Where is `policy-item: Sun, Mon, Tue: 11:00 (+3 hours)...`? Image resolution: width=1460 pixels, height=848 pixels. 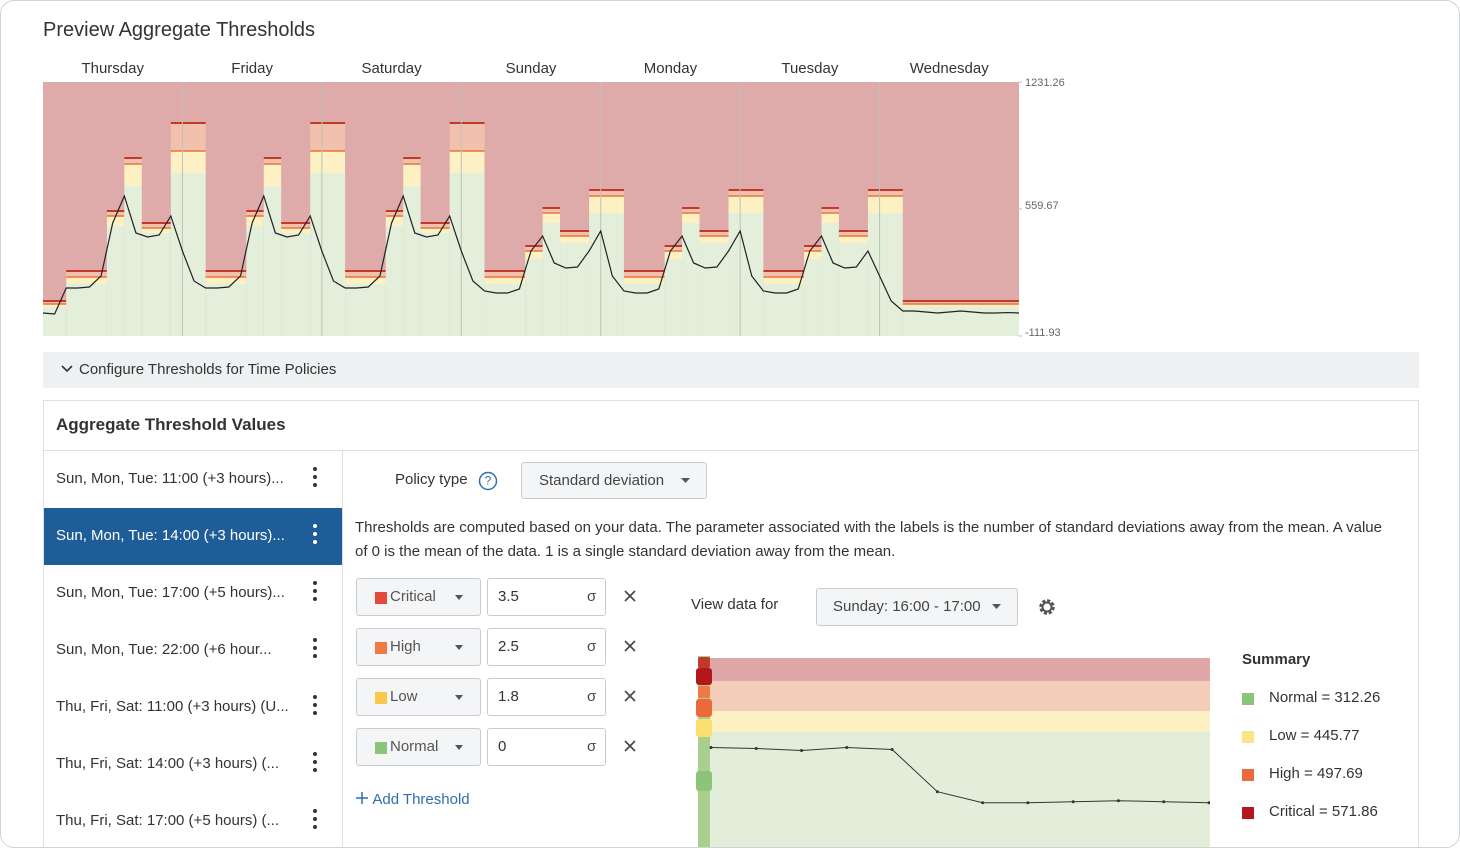
policy-item: Sun, Mon, Tue: 11:00 (+3 hours)... is located at coordinates (193, 479).